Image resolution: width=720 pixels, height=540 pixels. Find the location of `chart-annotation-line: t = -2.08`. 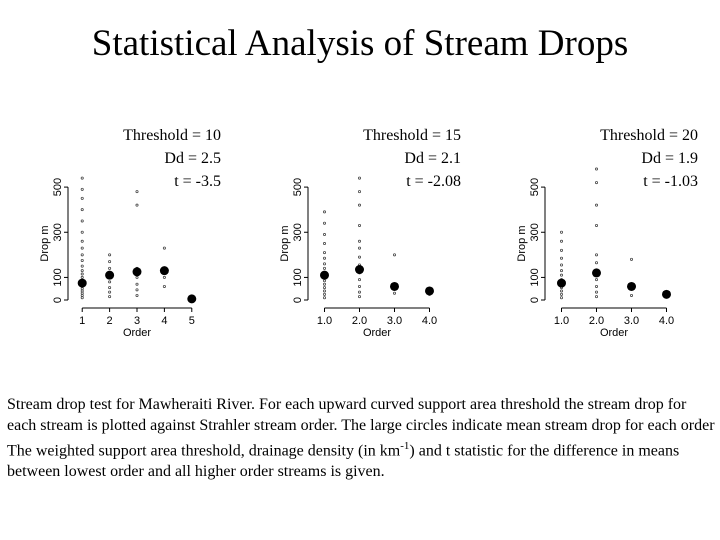

chart-annotation-line: t = -2.08 is located at coordinates (433, 181).